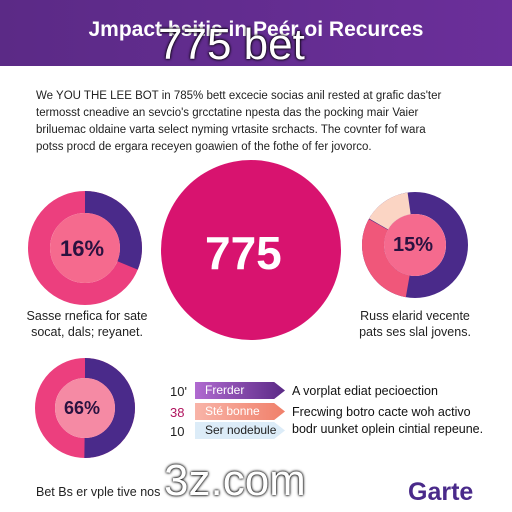 This screenshot has height=512, width=512. Describe the element at coordinates (240, 411) in the screenshot. I see `list-tag: Sté bonne` at that location.